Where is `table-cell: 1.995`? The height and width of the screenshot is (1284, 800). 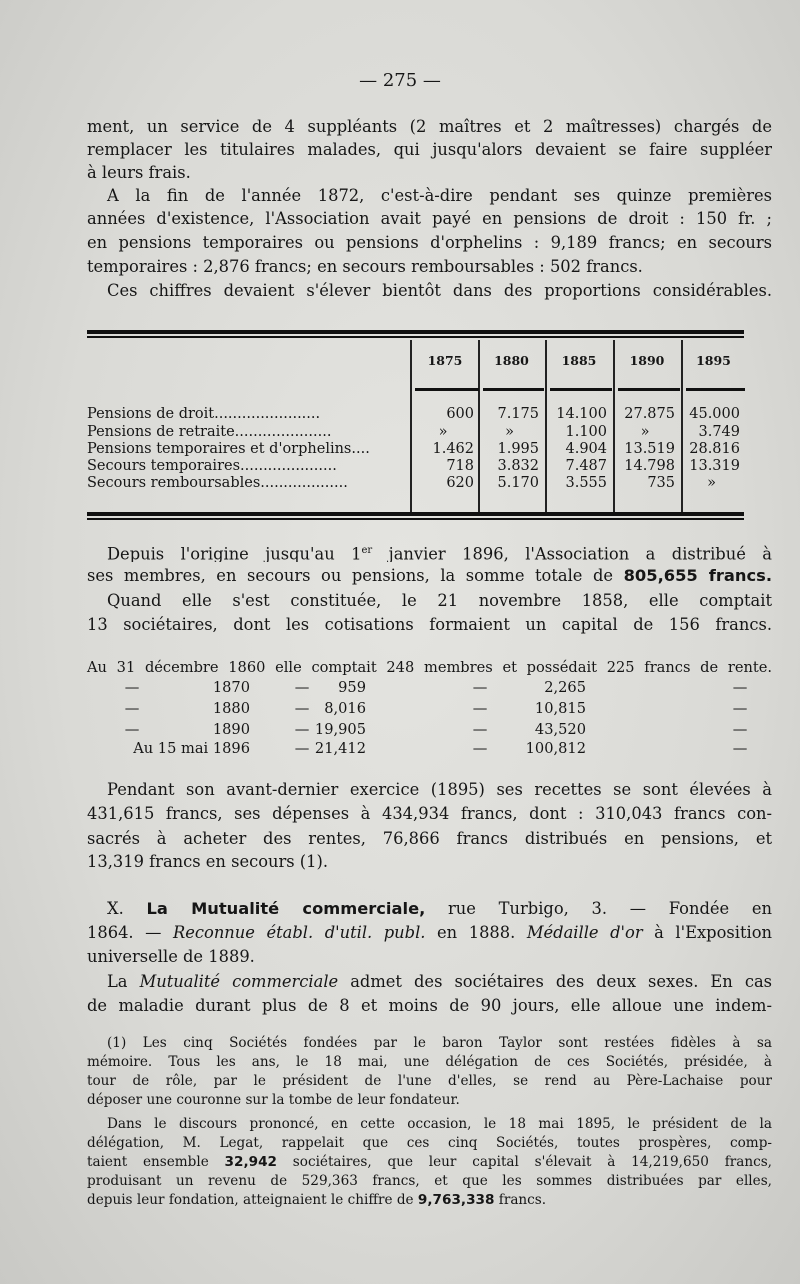 table-cell: 1.995 is located at coordinates (518, 449).